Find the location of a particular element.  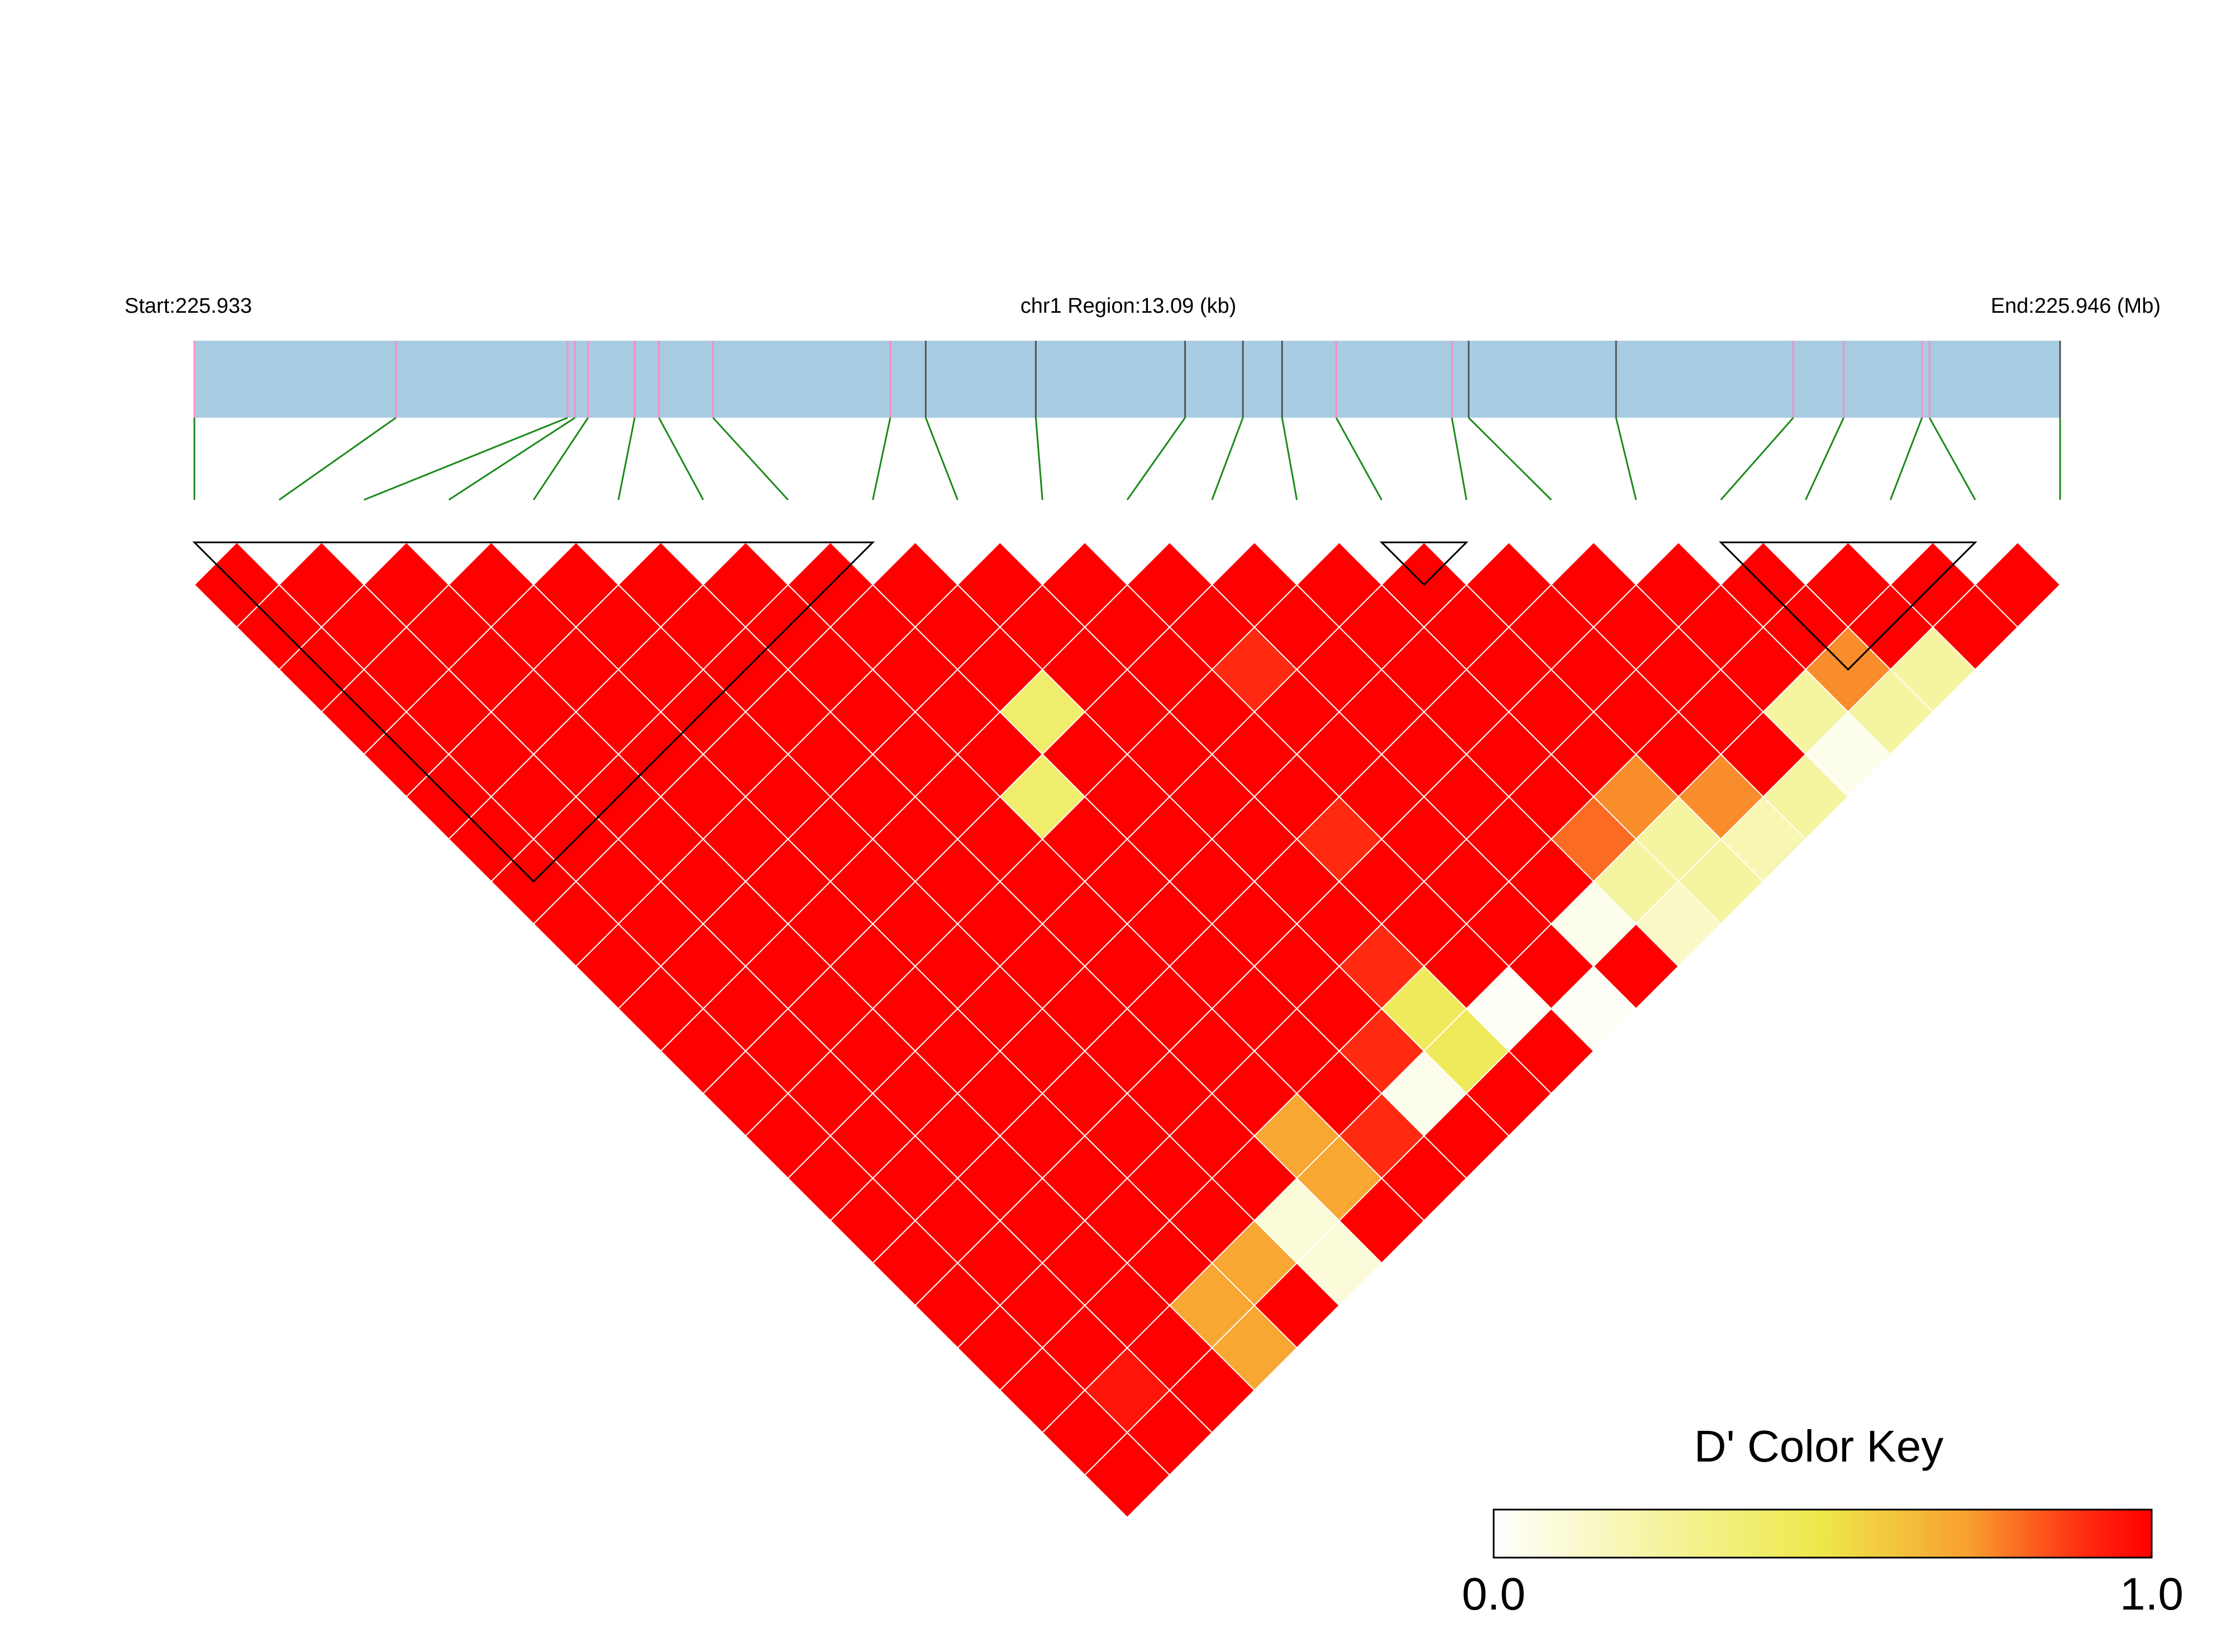

color-key-min-label: 0.0 is located at coordinates (1494, 1594).